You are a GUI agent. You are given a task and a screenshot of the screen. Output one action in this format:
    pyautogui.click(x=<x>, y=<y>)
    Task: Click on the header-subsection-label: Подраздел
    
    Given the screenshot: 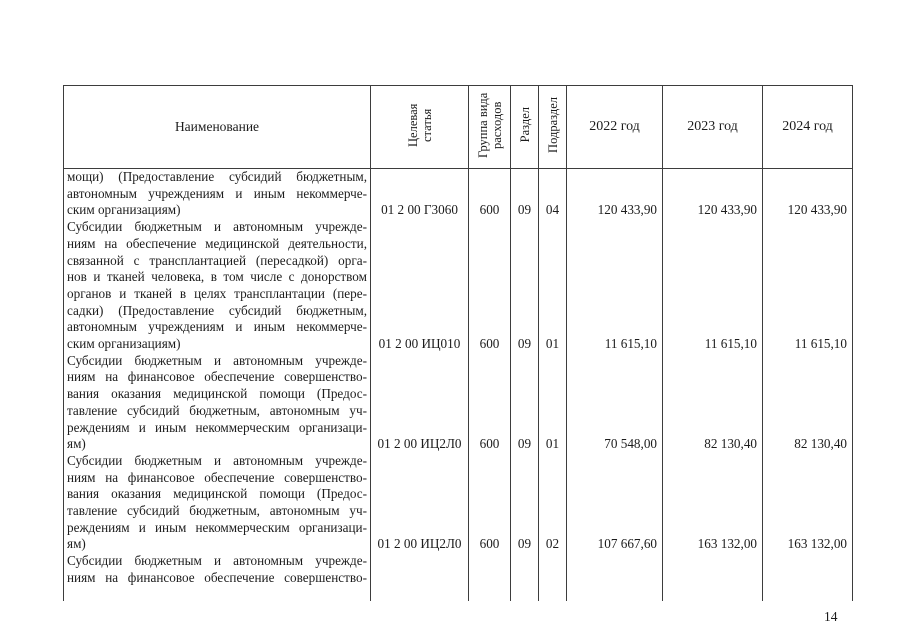 What is the action you would take?
    pyautogui.click(x=552, y=125)
    